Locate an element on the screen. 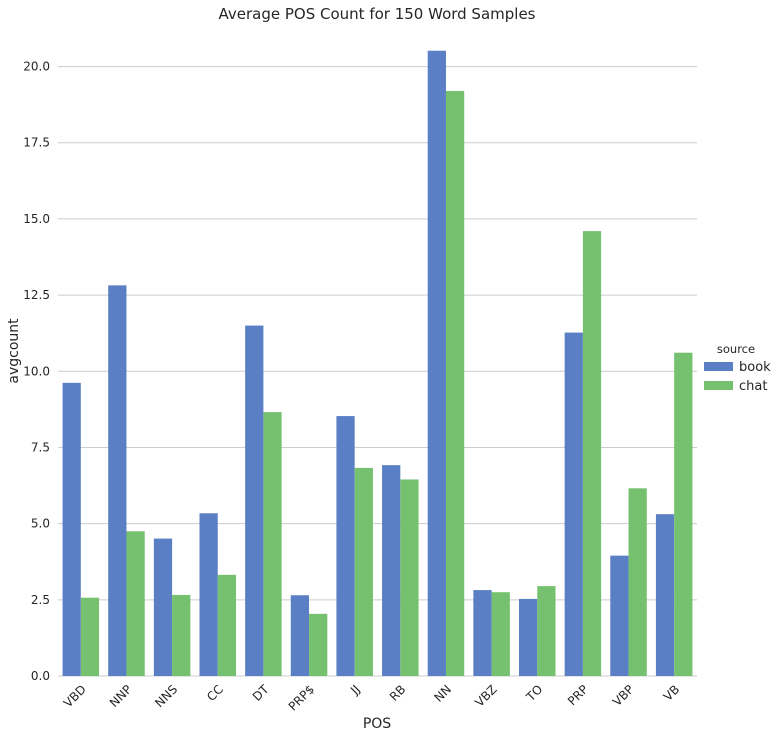 The height and width of the screenshot is (737, 778). x-tick-label: VBD is located at coordinates (75, 696).